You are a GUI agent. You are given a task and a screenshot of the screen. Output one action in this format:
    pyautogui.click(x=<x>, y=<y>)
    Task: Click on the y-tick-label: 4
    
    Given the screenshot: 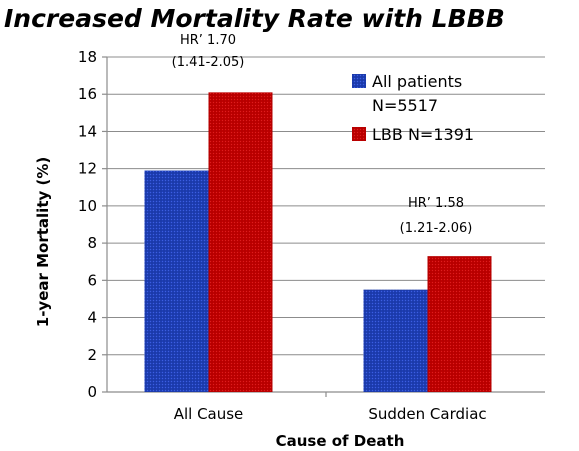 What is the action you would take?
    pyautogui.click(x=92, y=318)
    